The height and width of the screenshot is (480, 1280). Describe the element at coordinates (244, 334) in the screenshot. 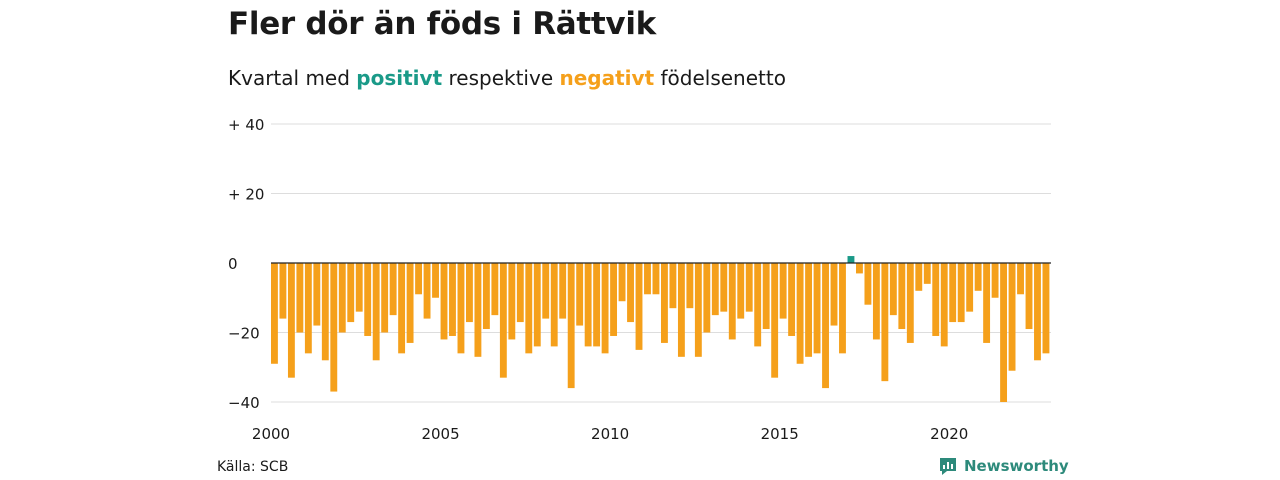

I see `y-tick-label: −20` at that location.